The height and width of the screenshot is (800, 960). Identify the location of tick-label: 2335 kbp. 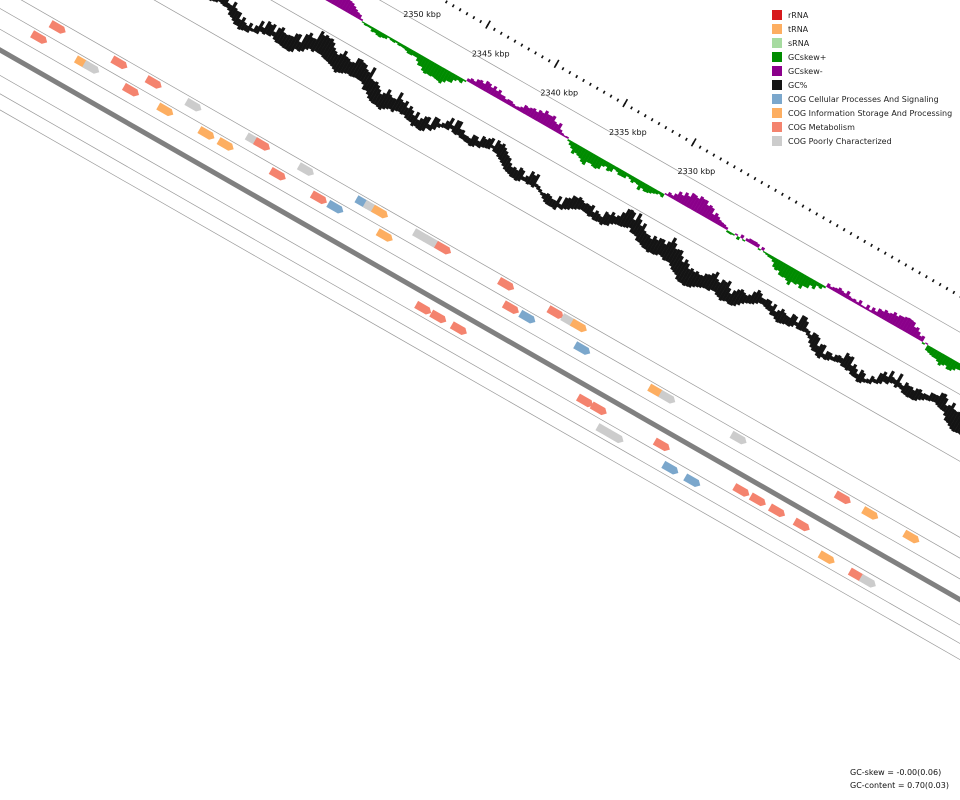
(628, 132).